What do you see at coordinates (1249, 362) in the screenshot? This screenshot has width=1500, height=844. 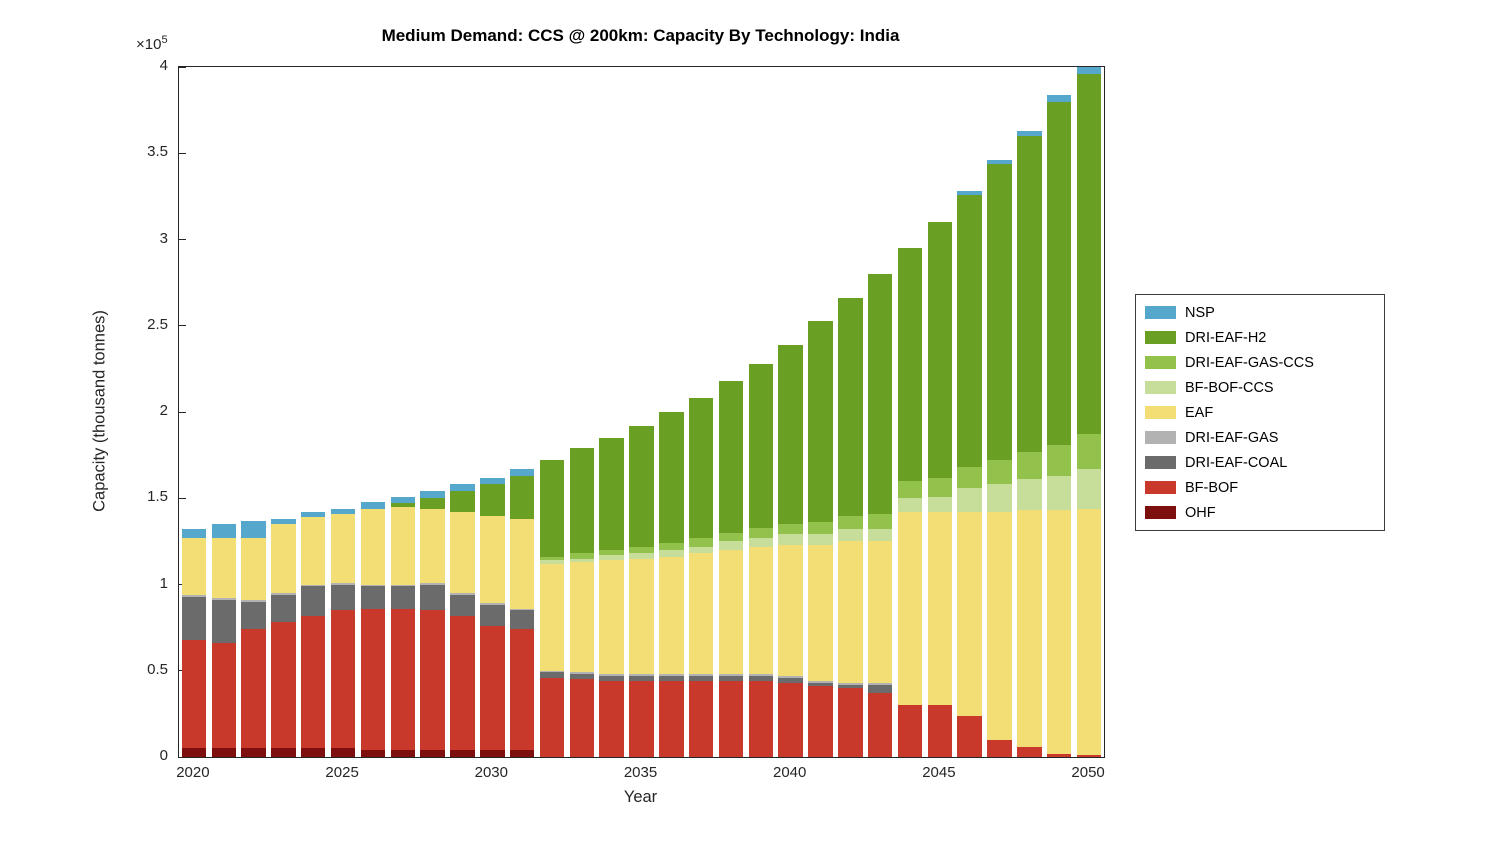 I see `legend-label: DRI-EAF-GAS-CCS` at bounding box center [1249, 362].